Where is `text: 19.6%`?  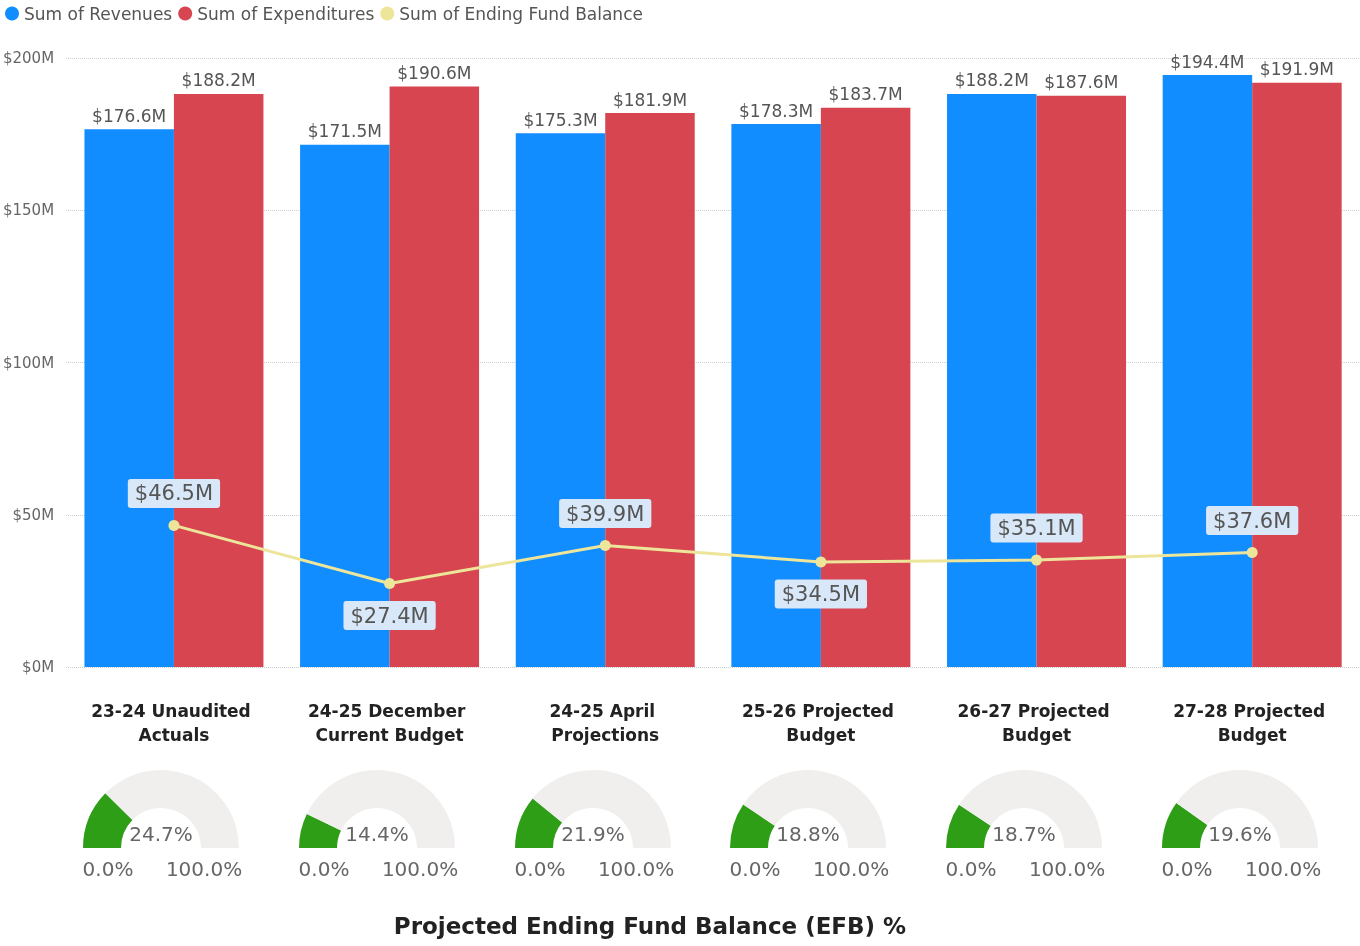
text: 19.6% is located at coordinates (1240, 834).